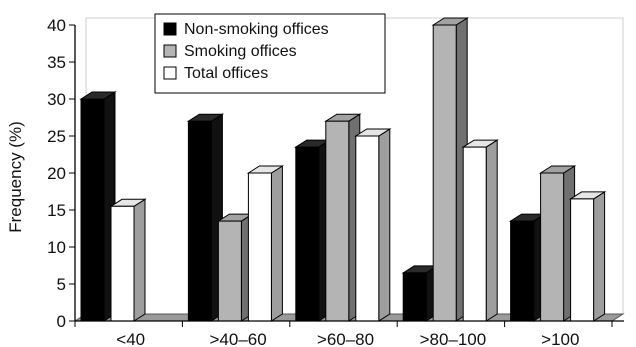 The image size is (636, 347). What do you see at coordinates (453, 338) in the screenshot?
I see `x-tick-label: >80–100` at bounding box center [453, 338].